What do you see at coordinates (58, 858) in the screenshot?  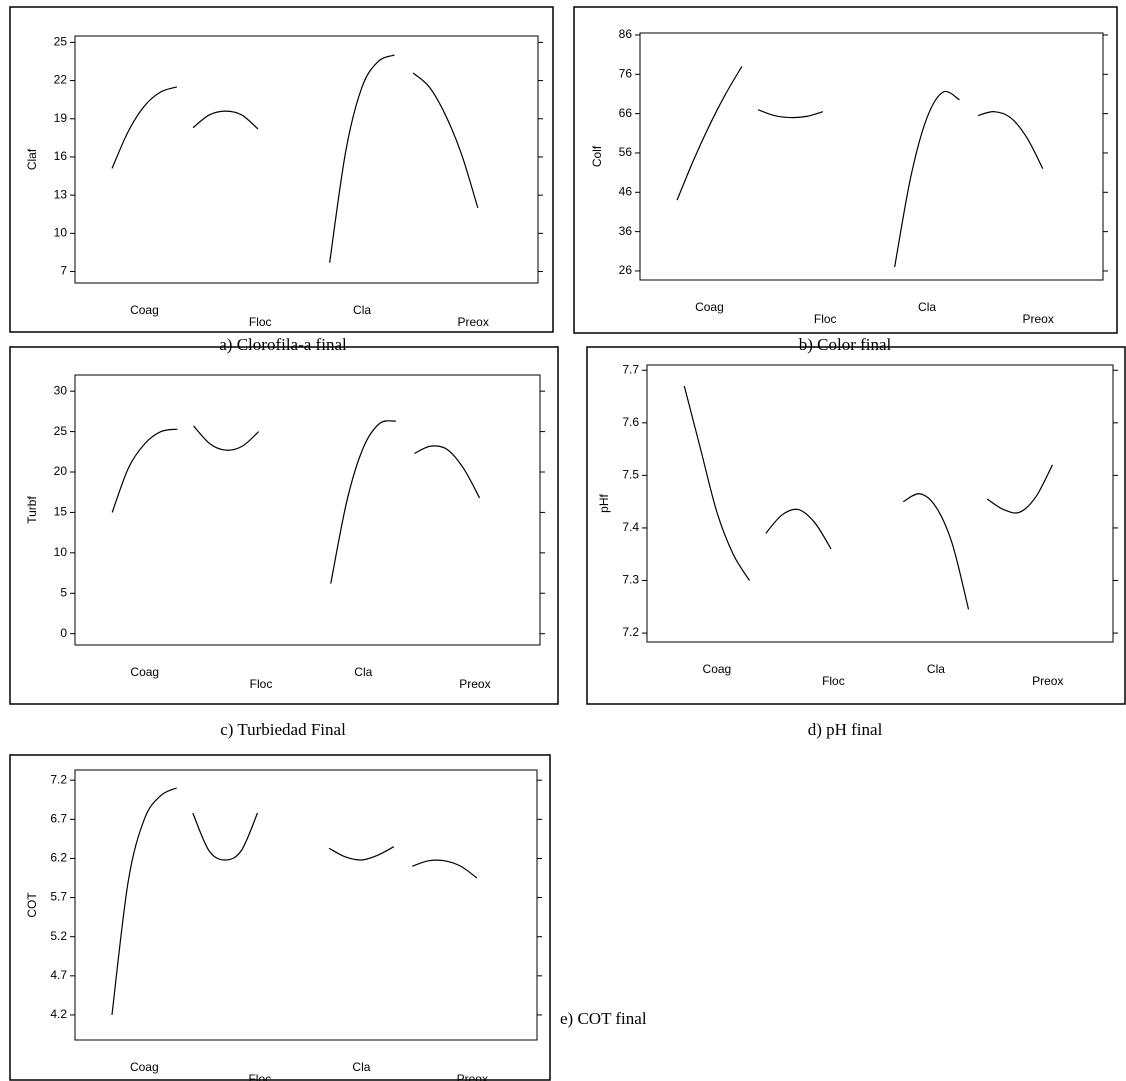 I see `y-tick-label: 6.2` at bounding box center [58, 858].